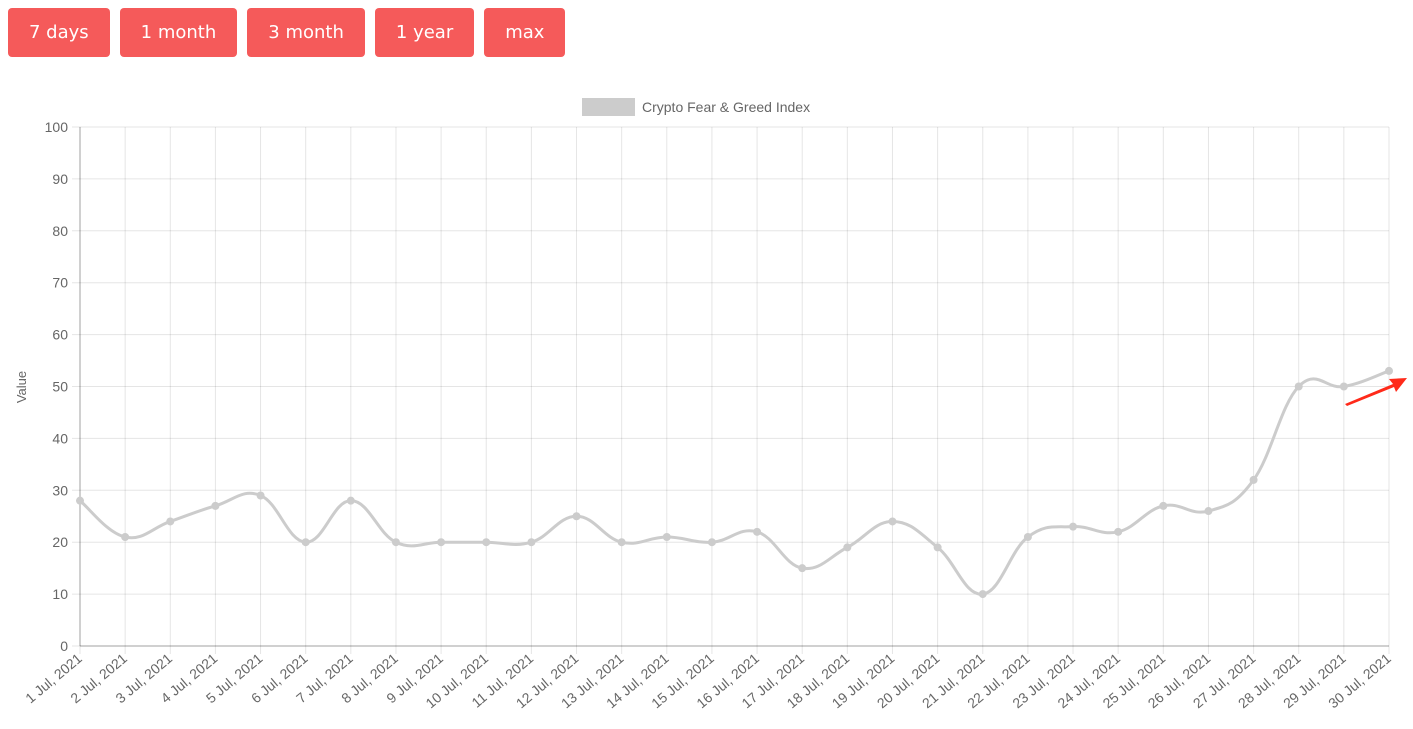 Image resolution: width=1413 pixels, height=729 pixels. What do you see at coordinates (60, 542) in the screenshot?
I see `y-tick-label: 20` at bounding box center [60, 542].